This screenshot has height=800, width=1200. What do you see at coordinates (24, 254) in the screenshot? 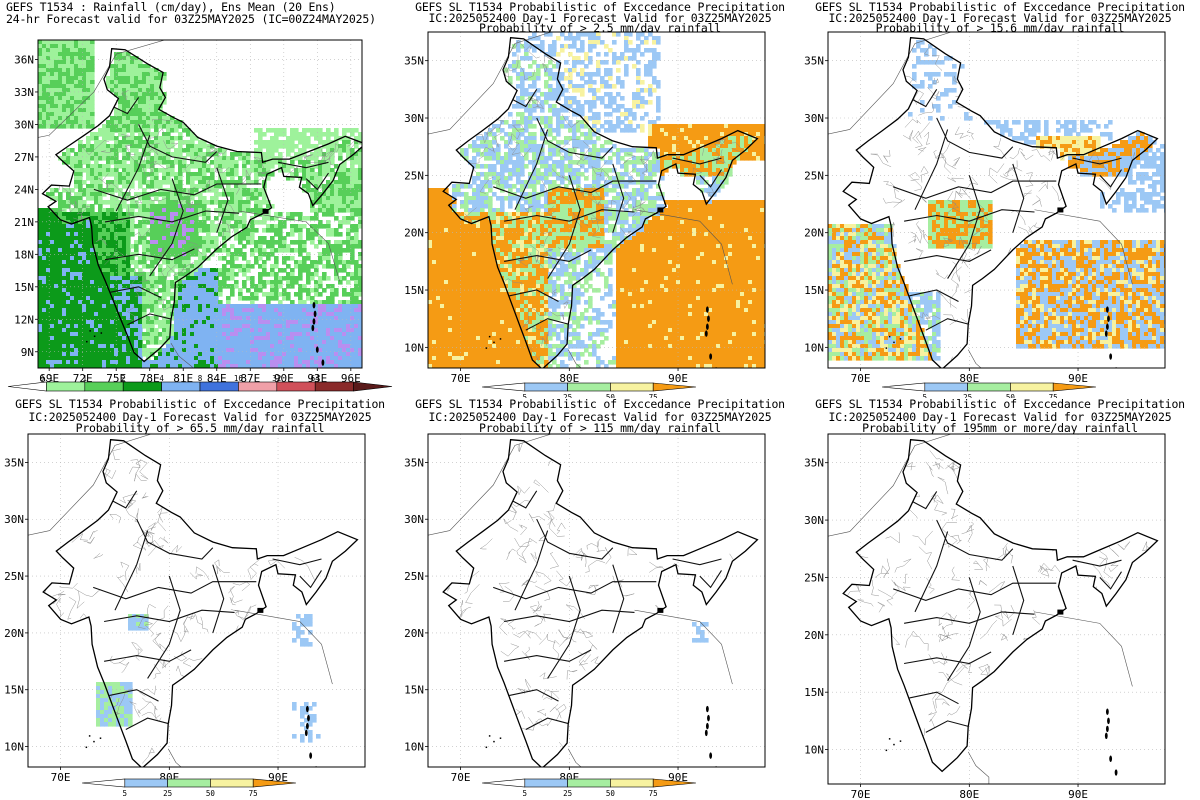
I see `lat-tick-label: 18N` at bounding box center [24, 254].